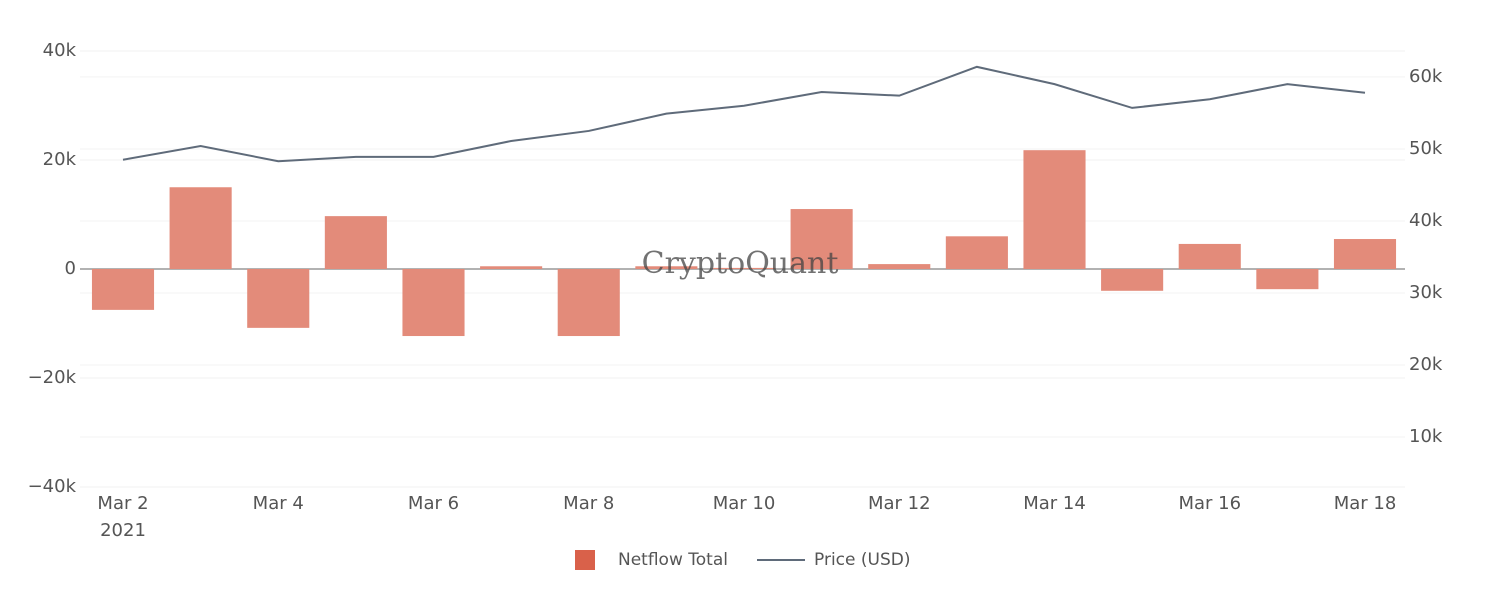  Describe the element at coordinates (744, 503) in the screenshot. I see `x-tick-label: Mar 10` at that location.